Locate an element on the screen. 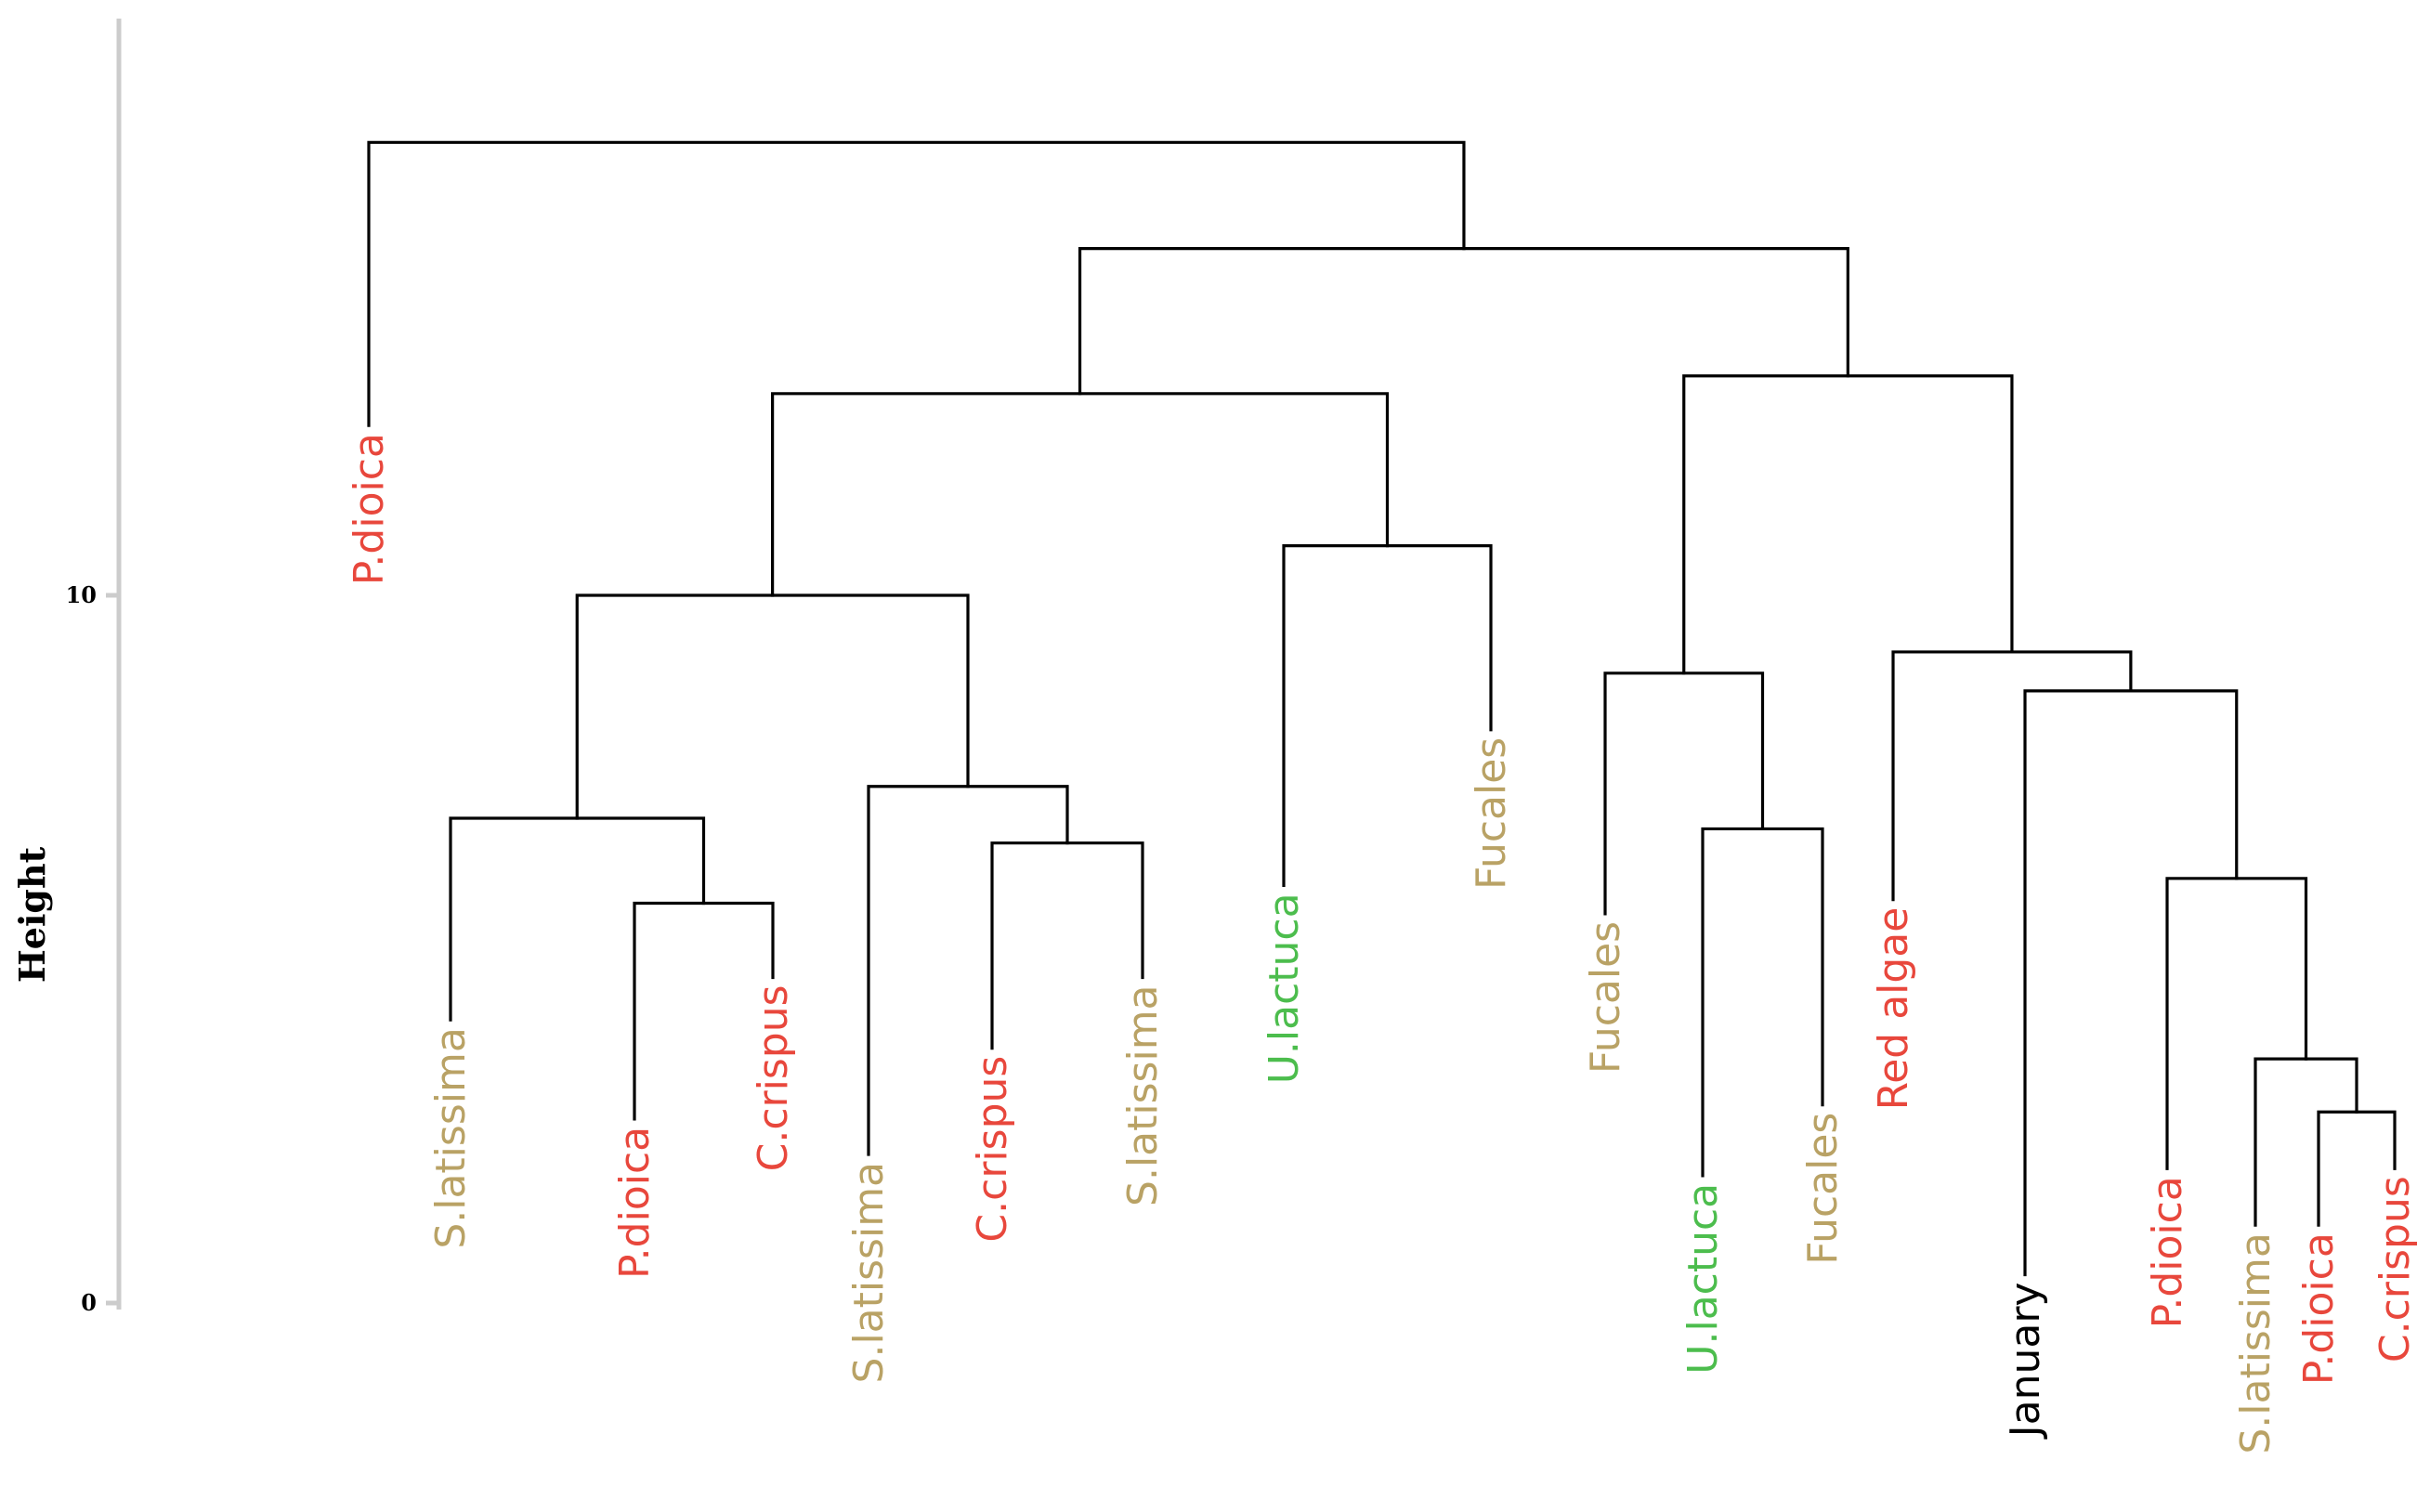  y-axis-ticks: 0 10 is located at coordinates (93, 949).